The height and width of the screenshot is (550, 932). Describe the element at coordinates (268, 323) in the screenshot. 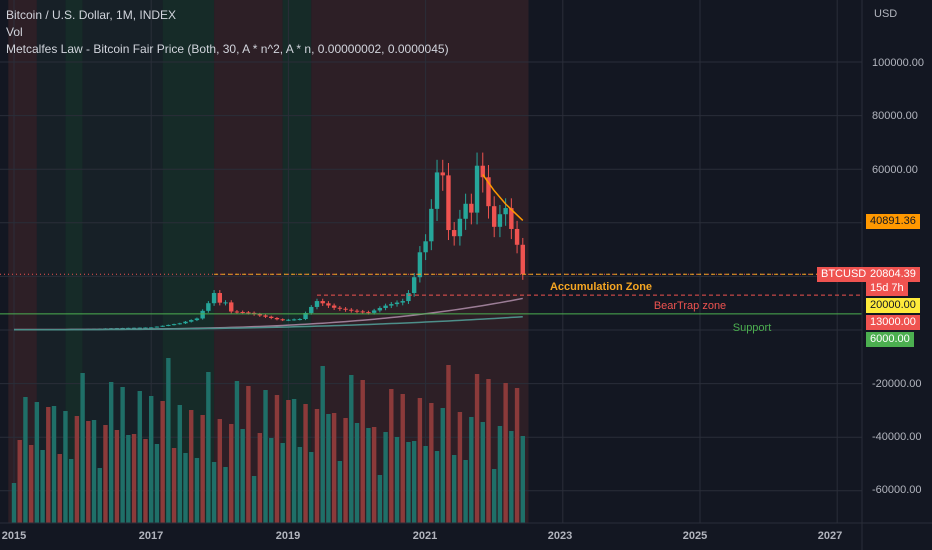

I see `metcalfe-lower-curve` at that location.